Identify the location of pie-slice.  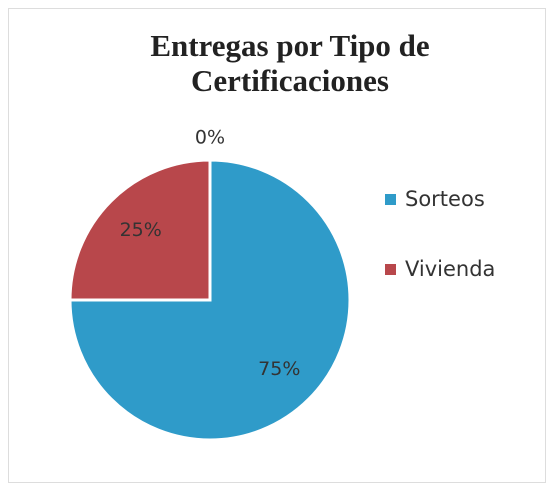
(140, 230).